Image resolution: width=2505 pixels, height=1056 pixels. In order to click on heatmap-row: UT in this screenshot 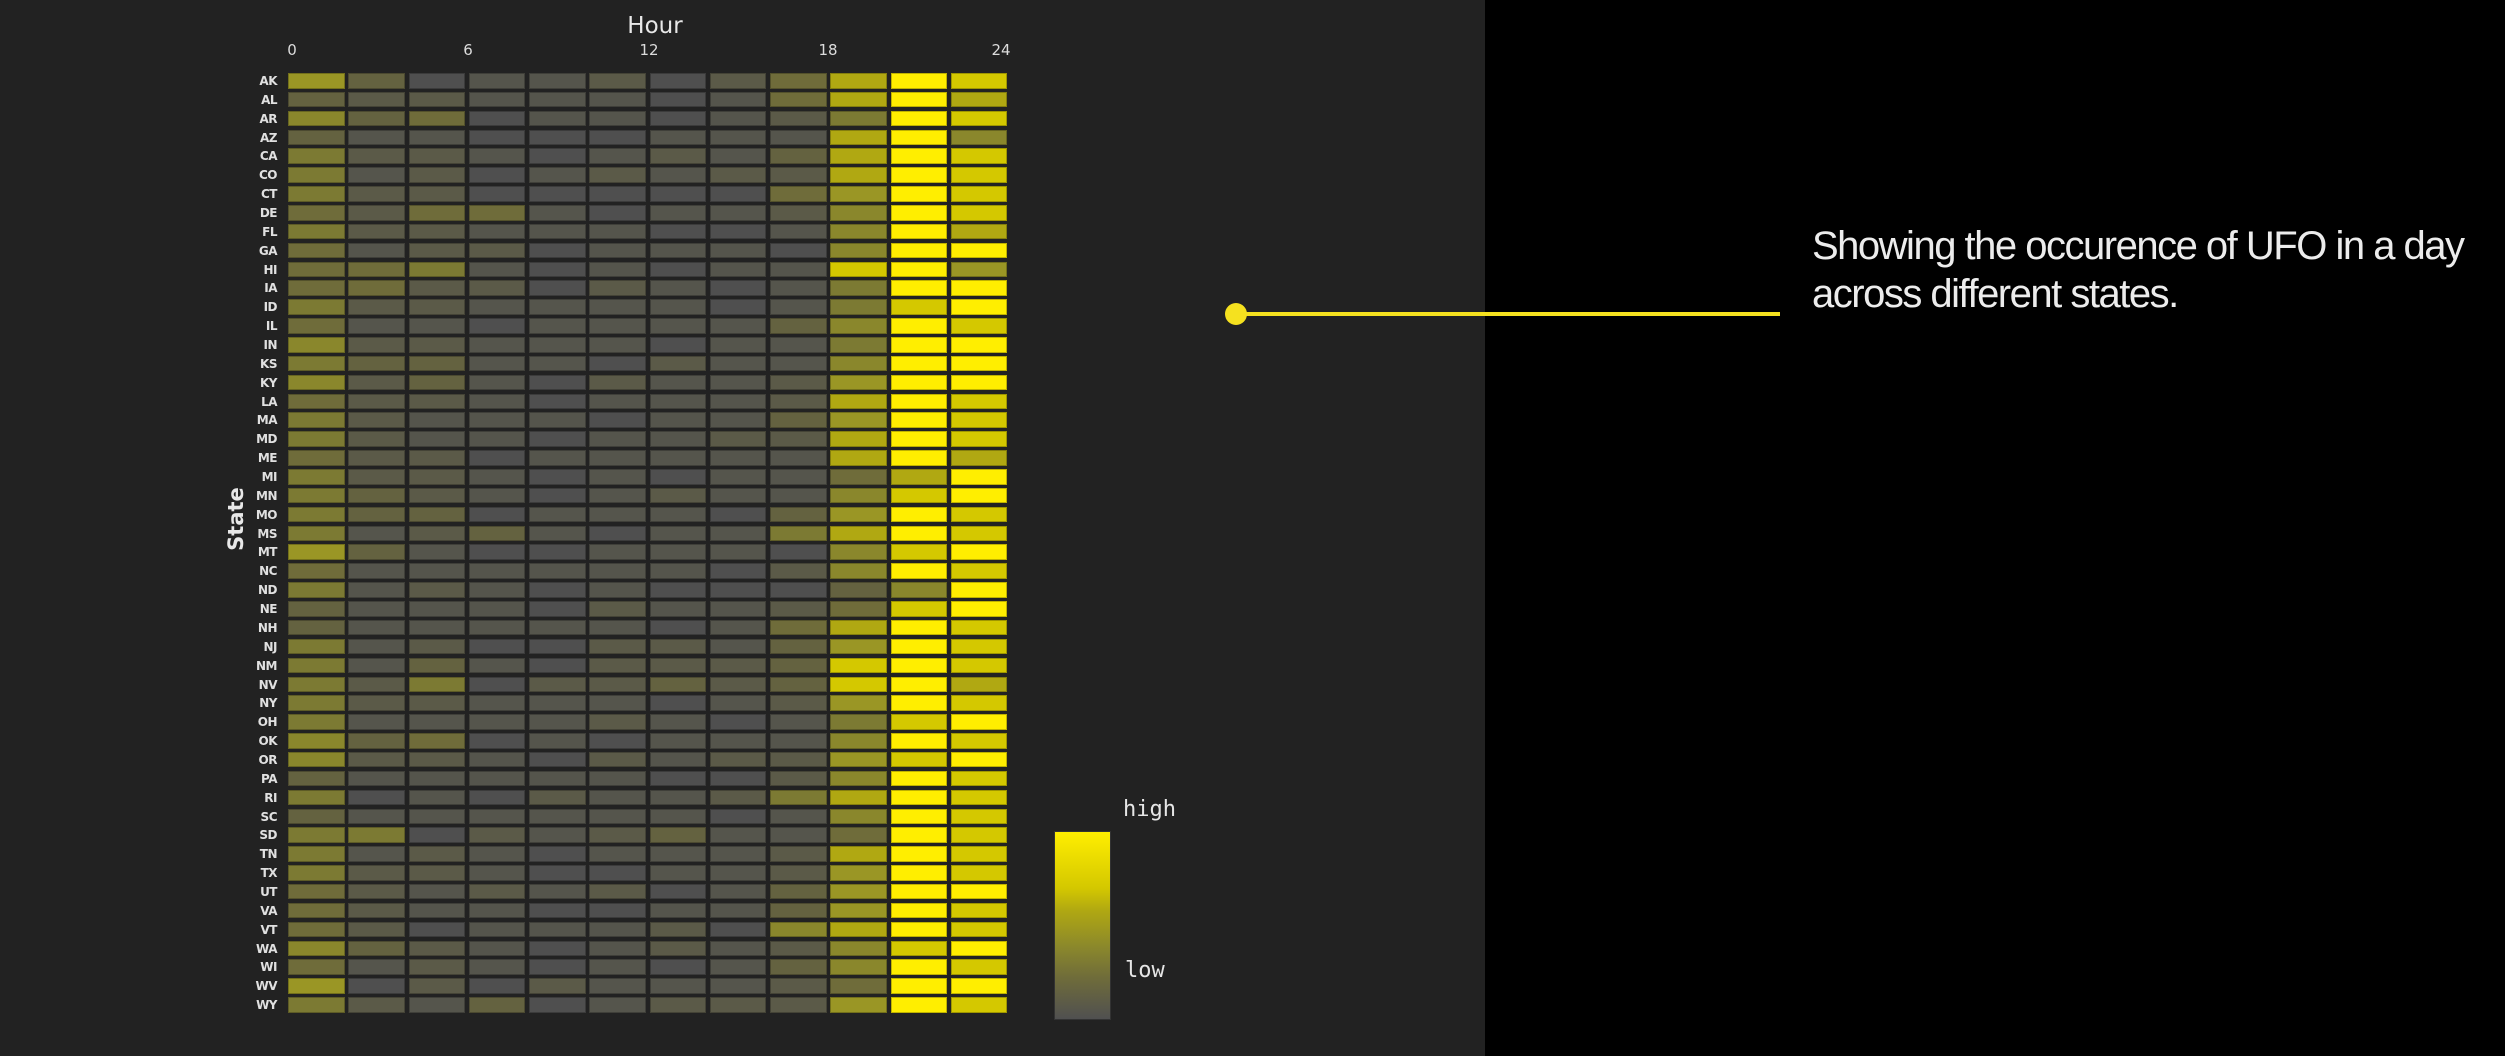, I will do `click(635, 893)`.